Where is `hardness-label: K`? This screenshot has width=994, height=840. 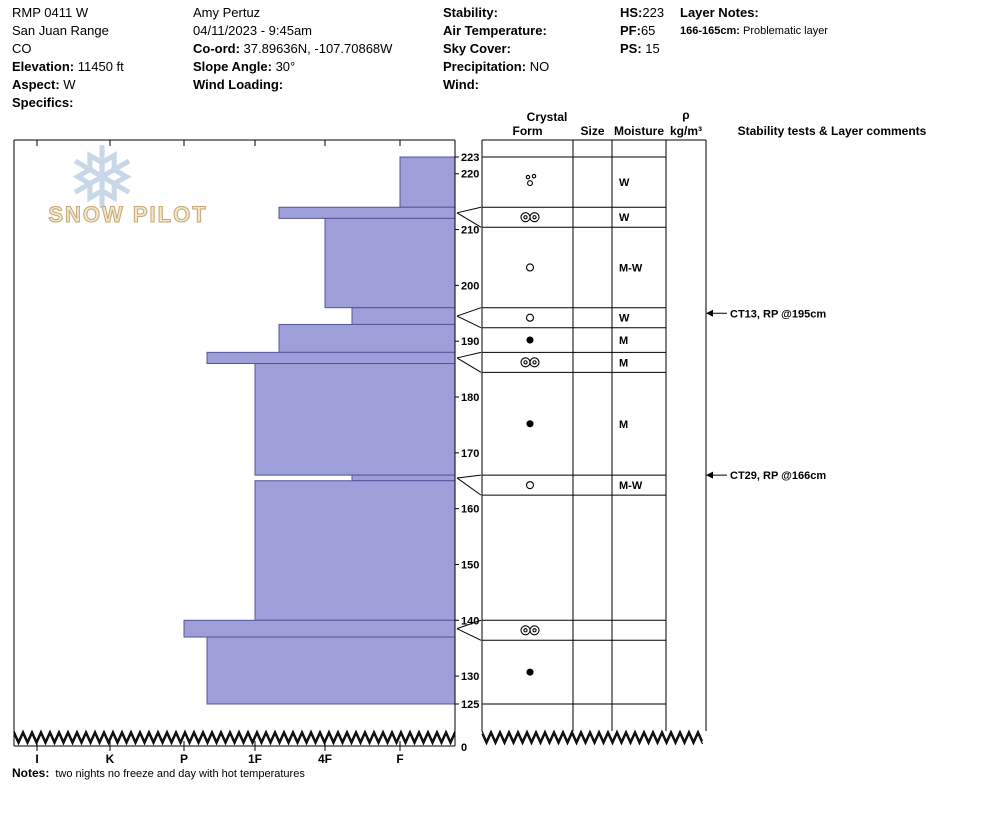 hardness-label: K is located at coordinates (110, 759).